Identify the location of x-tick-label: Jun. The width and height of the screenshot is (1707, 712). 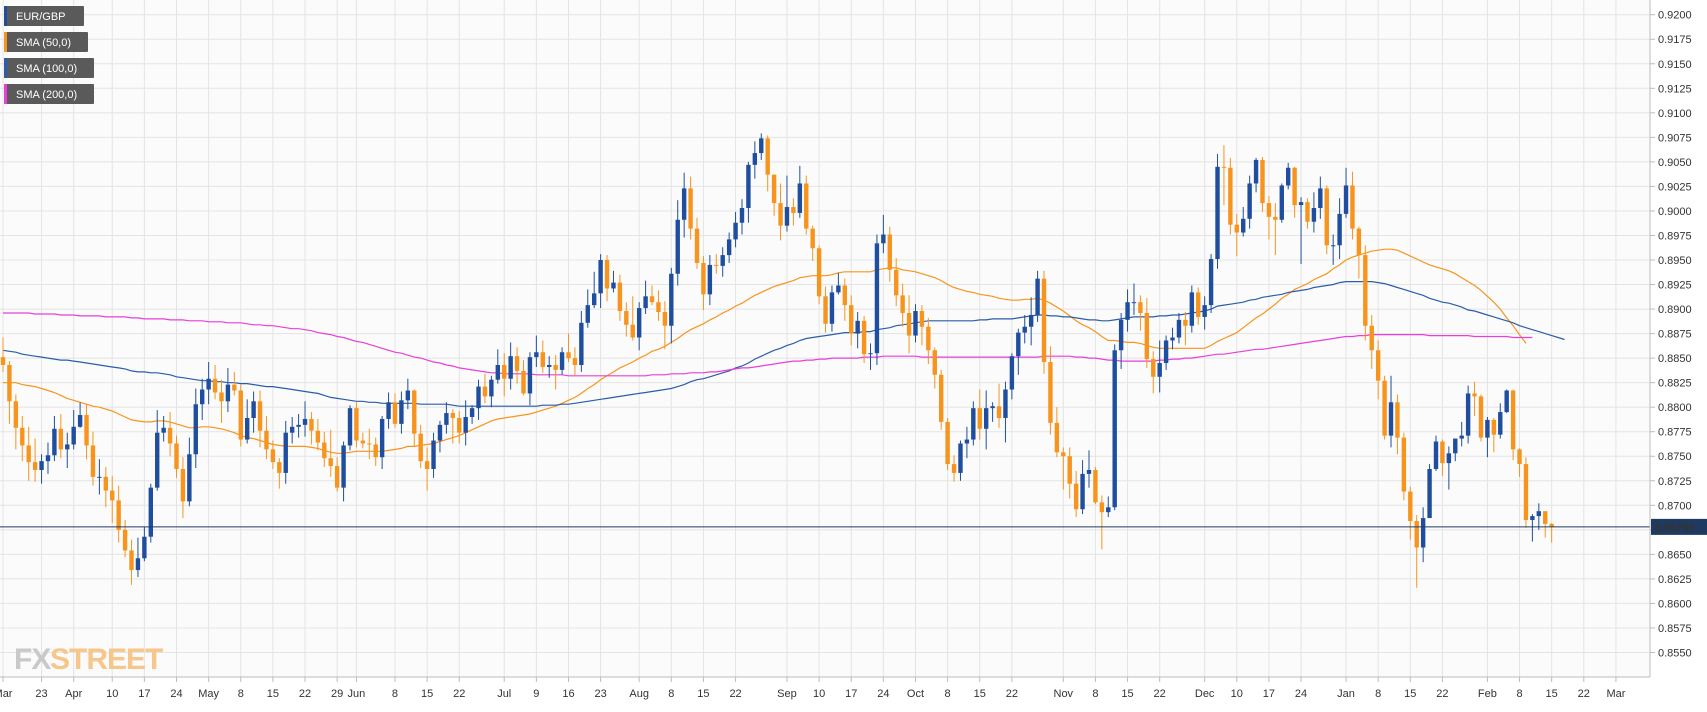
(357, 694).